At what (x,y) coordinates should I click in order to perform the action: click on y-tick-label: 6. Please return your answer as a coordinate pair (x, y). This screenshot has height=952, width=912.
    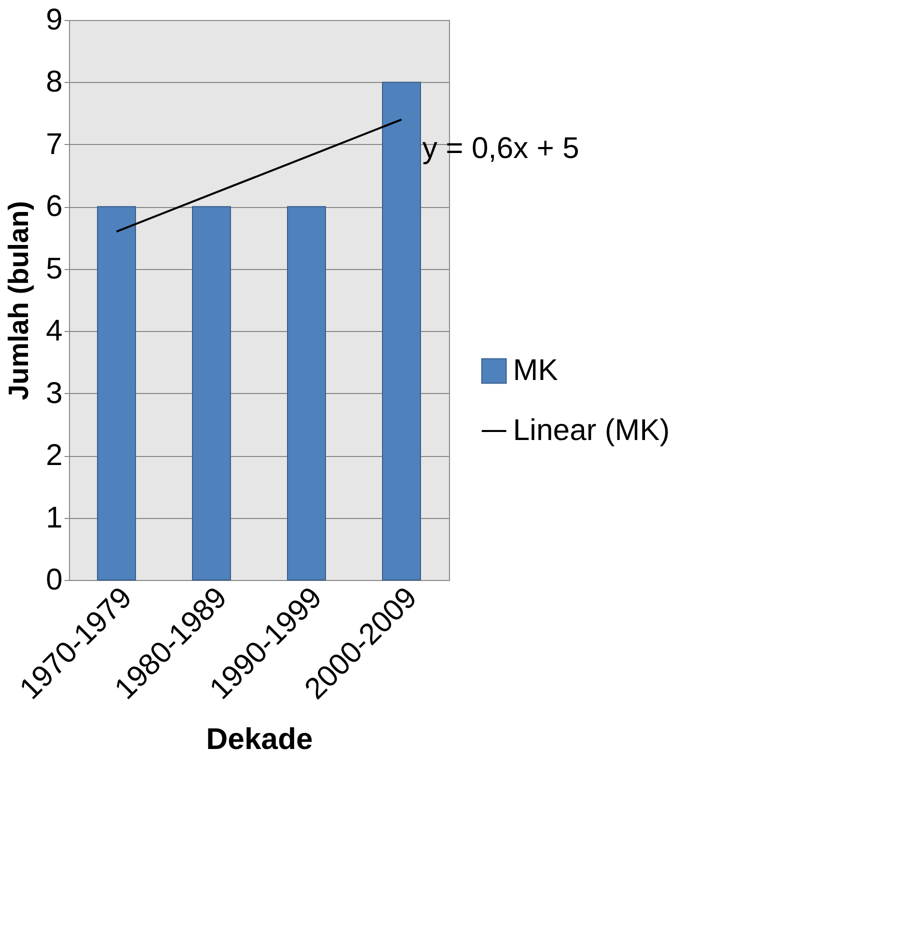
    Looking at the image, I should click on (54, 207).